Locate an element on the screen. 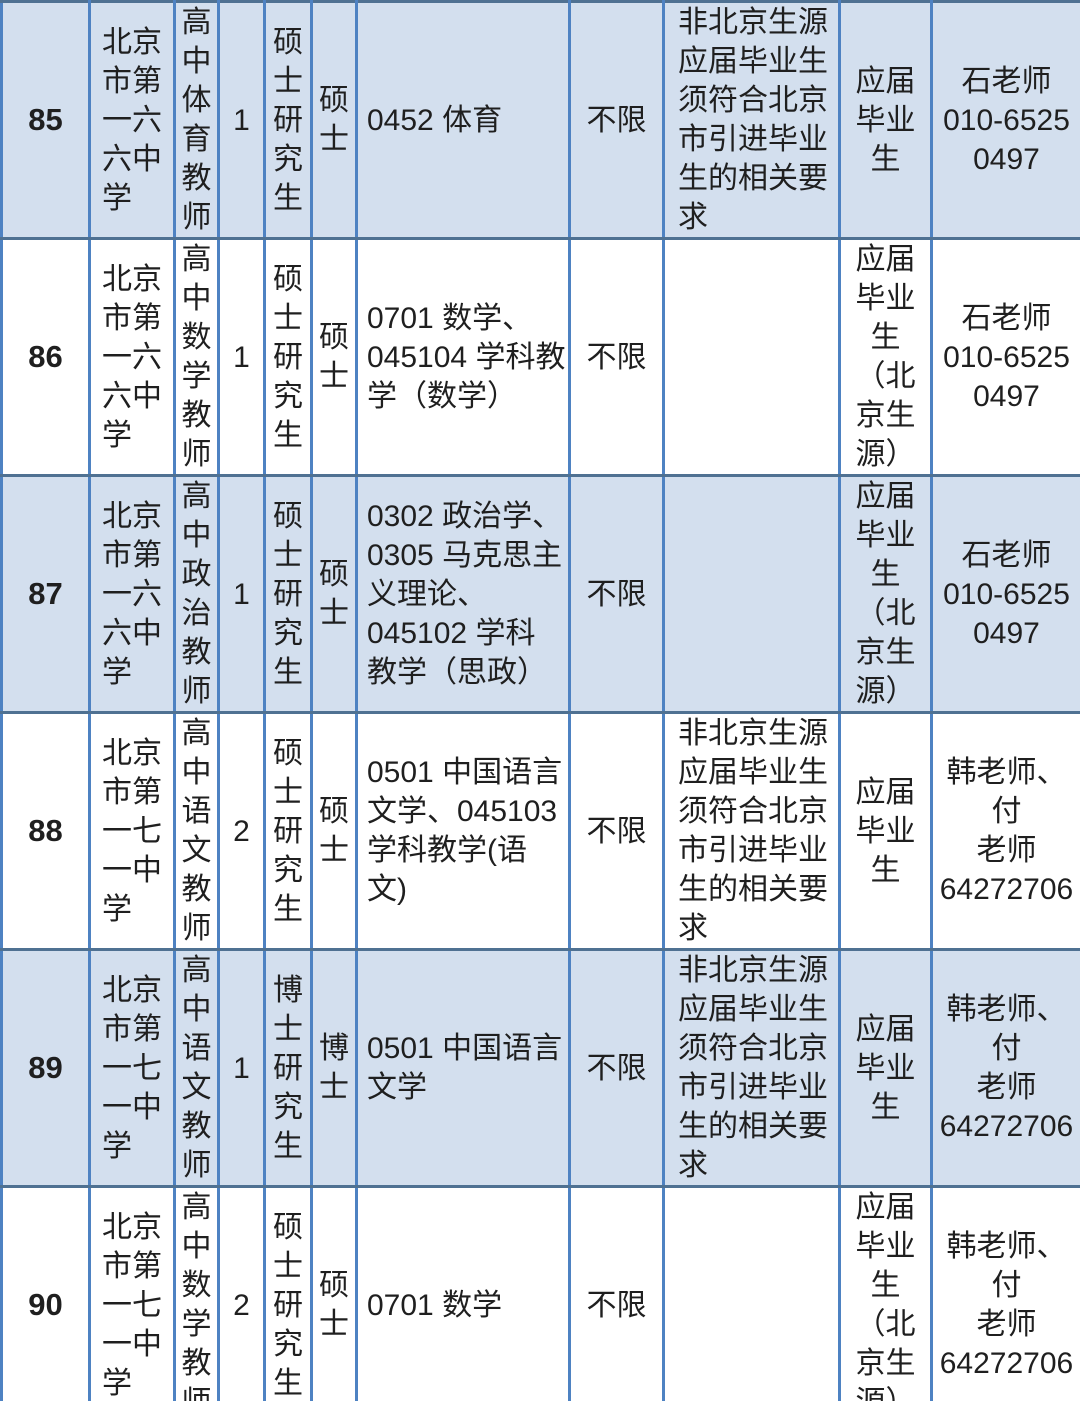  cell-row-number: 87 is located at coordinates (45, 594).